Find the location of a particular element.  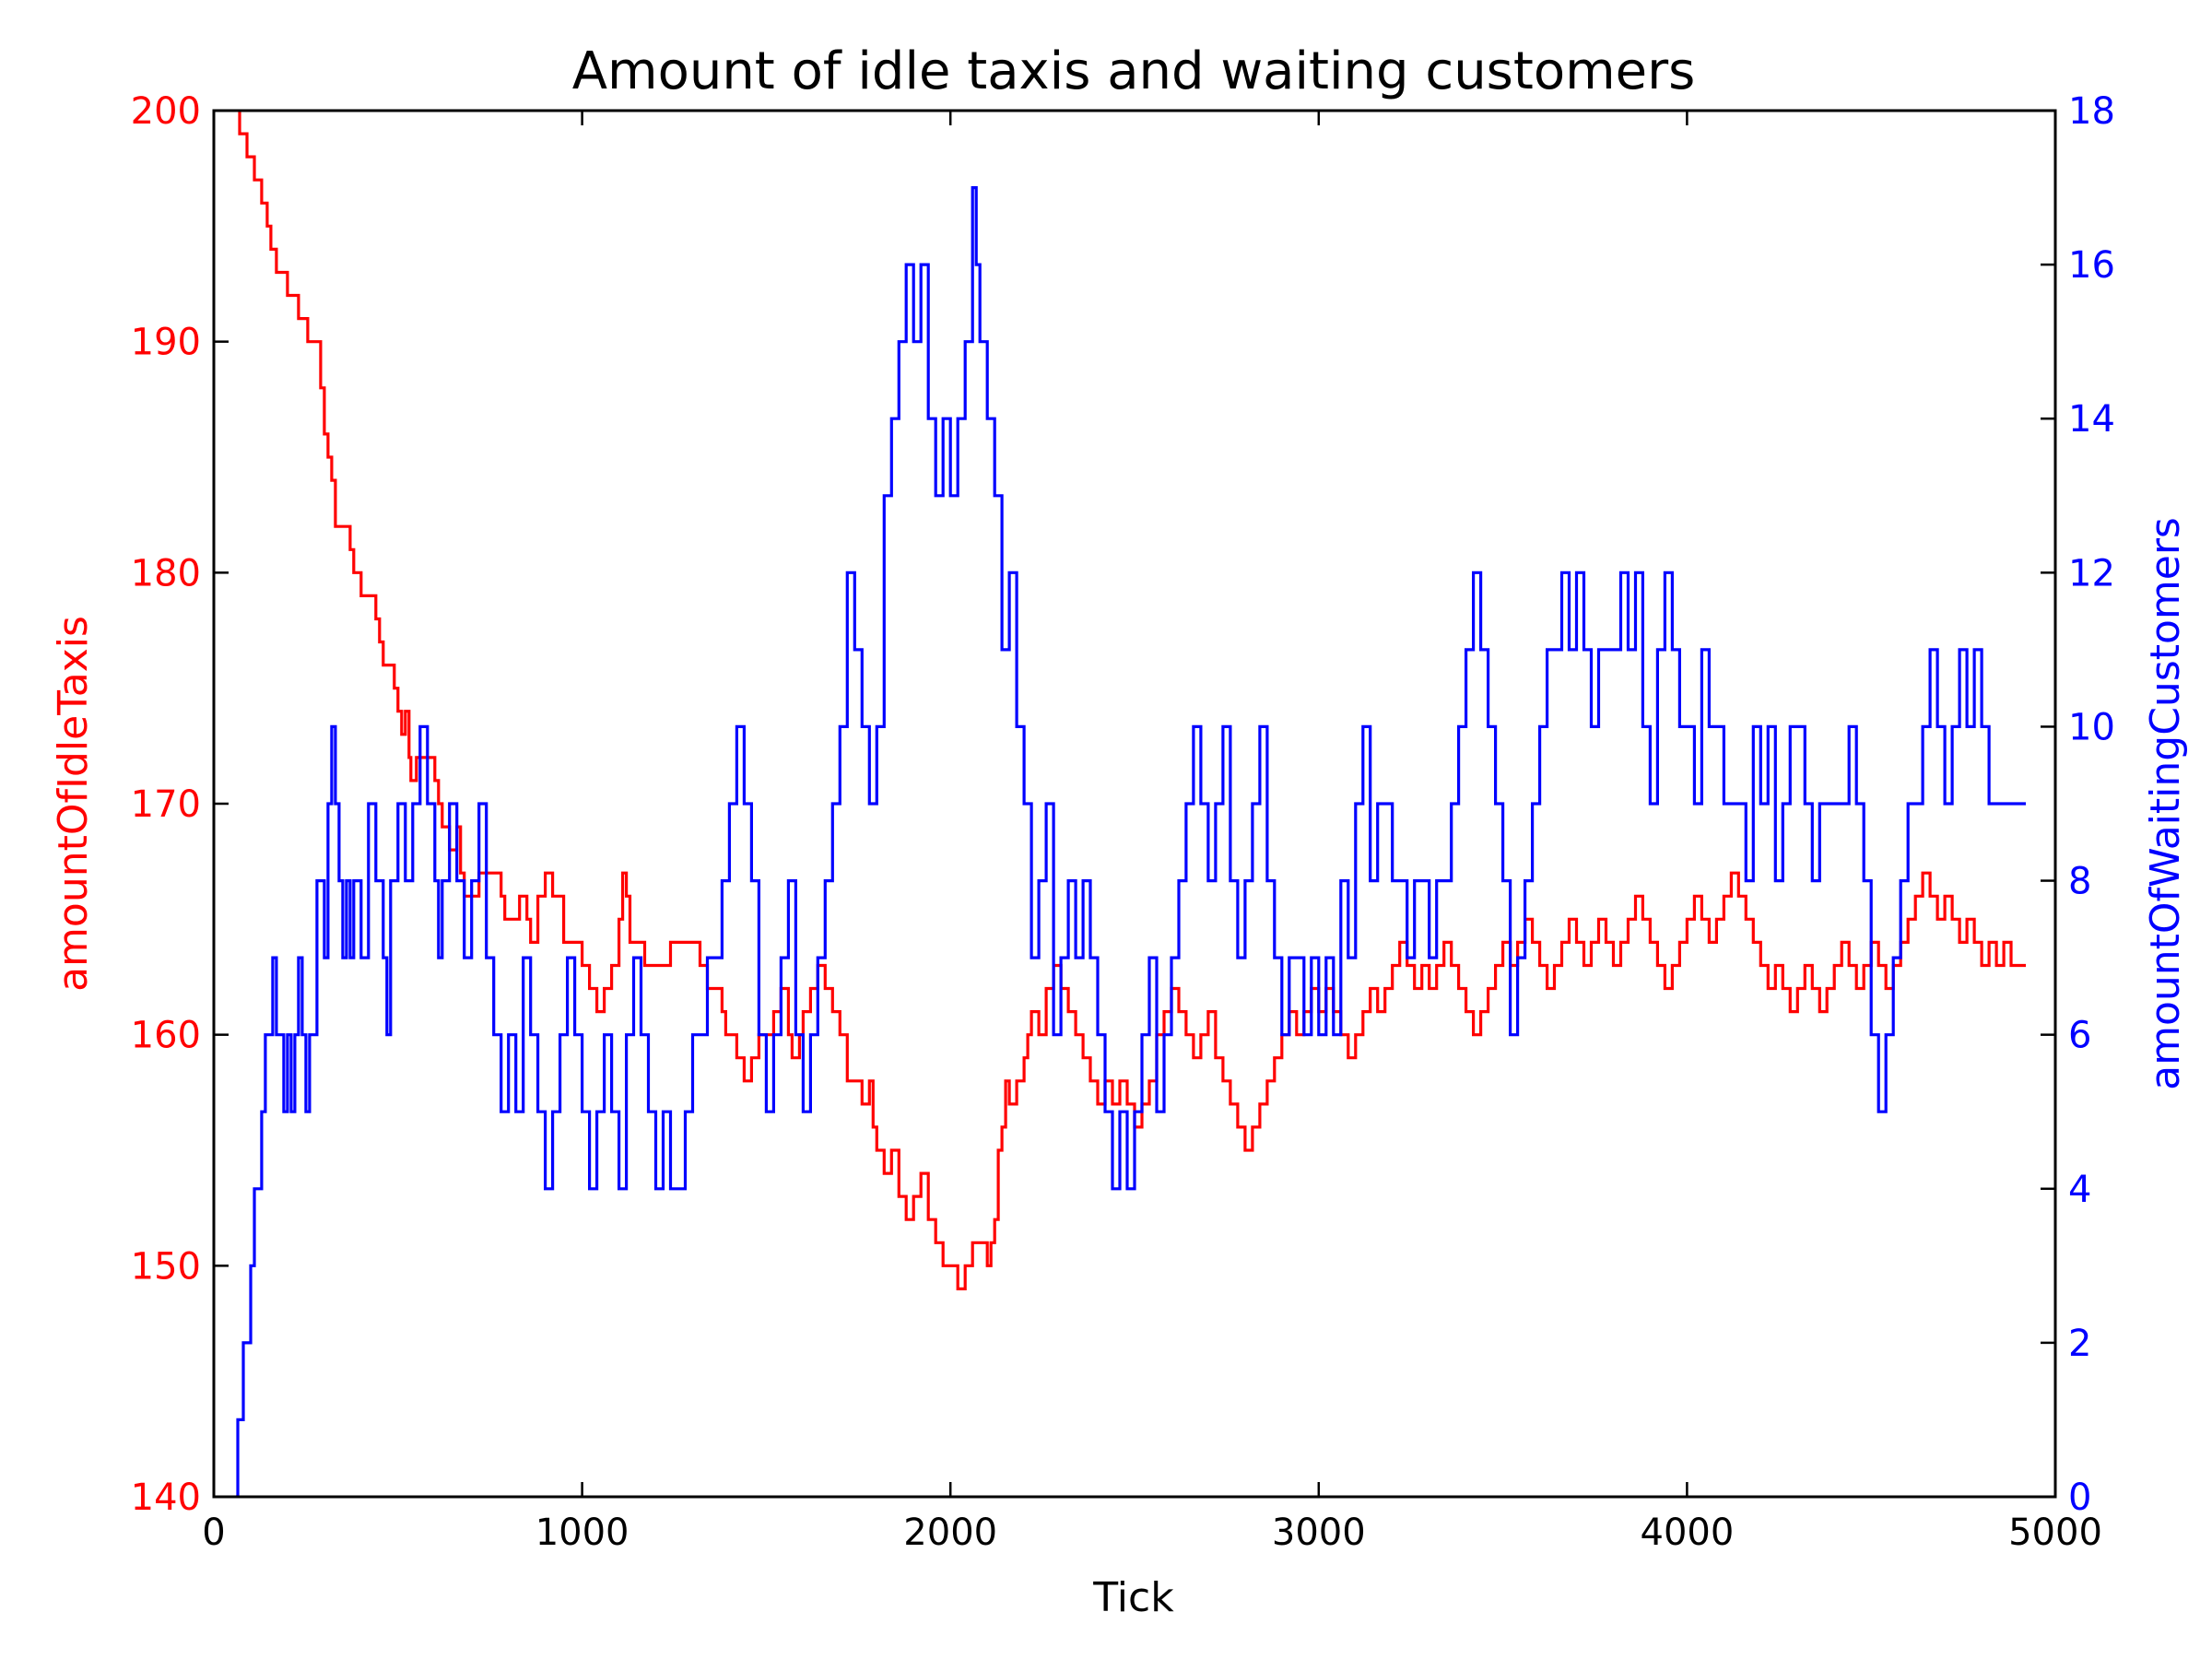

right-y-tick-label: 18 is located at coordinates (2091, 111).